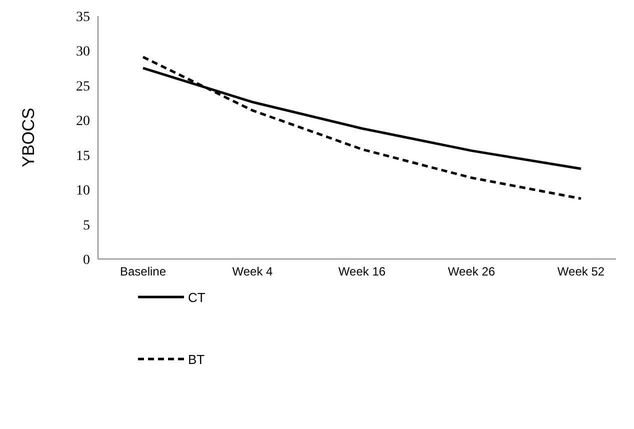  What do you see at coordinates (86, 260) in the screenshot?
I see `y-tick-label: 0` at bounding box center [86, 260].